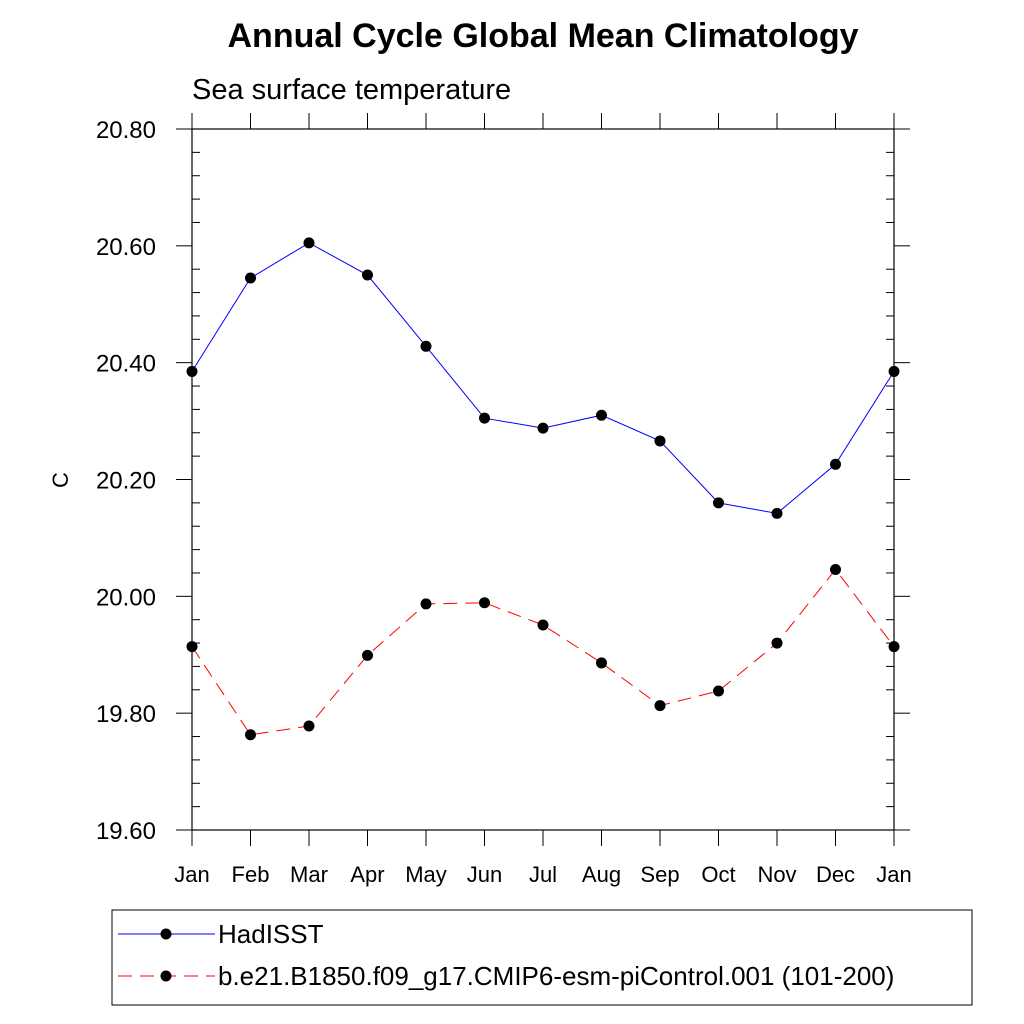 Image resolution: width=1024 pixels, height=1024 pixels. What do you see at coordinates (126, 364) in the screenshot?
I see `y-tick-label: 20.40` at bounding box center [126, 364].